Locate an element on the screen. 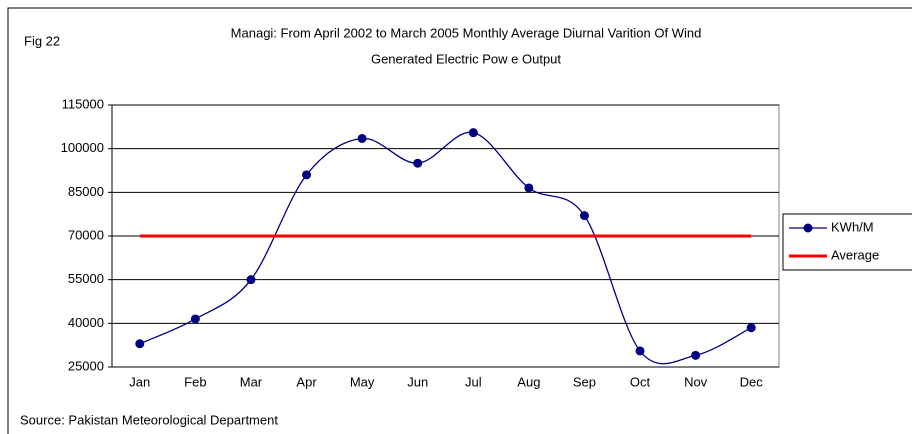  x-tick-label: Jan is located at coordinates (139, 381).